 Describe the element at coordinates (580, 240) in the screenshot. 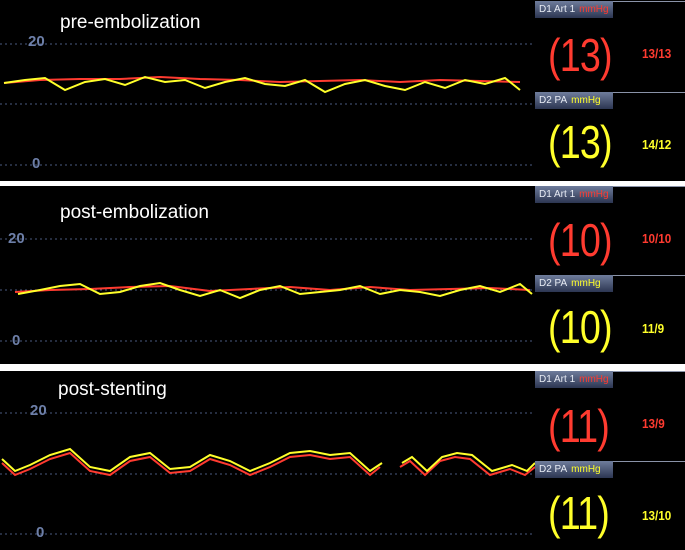

I see `art-mean-value: (10)` at that location.